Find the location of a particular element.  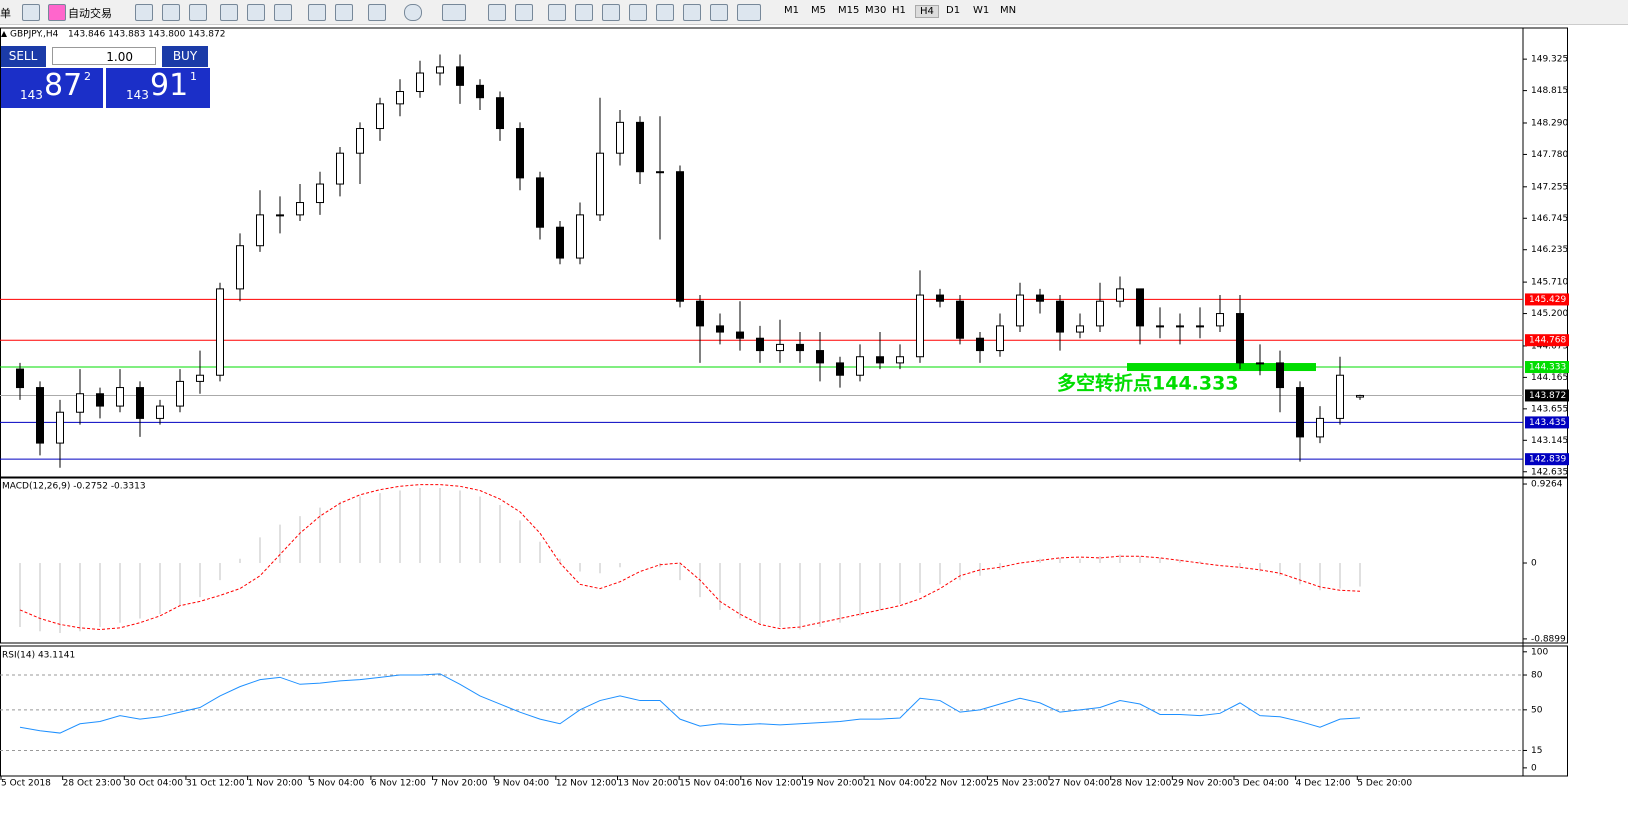

x-tick-label: 16 Nov 12:00 is located at coordinates (771, 784).